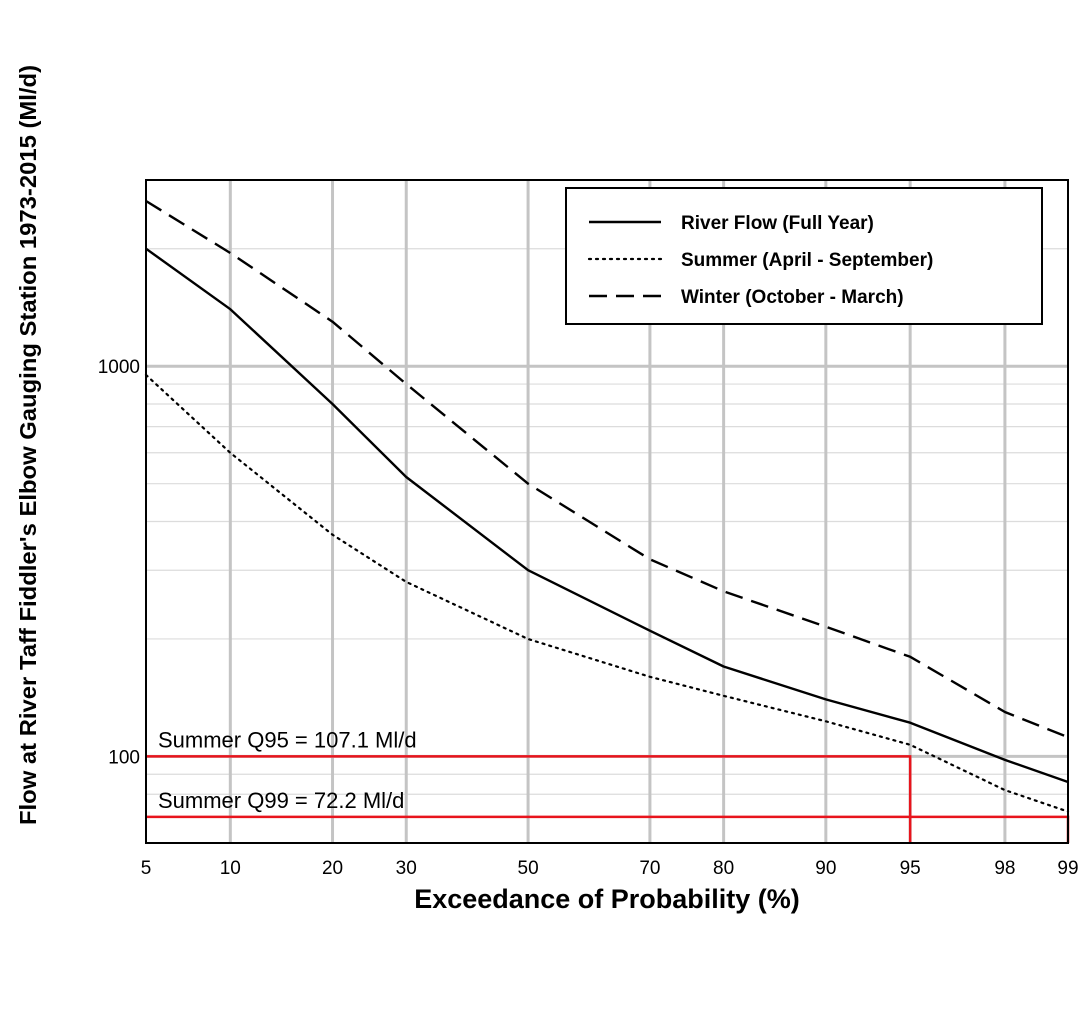 The image size is (1088, 1011). What do you see at coordinates (124, 757) in the screenshot?
I see `y-tick-label: 100` at bounding box center [124, 757].